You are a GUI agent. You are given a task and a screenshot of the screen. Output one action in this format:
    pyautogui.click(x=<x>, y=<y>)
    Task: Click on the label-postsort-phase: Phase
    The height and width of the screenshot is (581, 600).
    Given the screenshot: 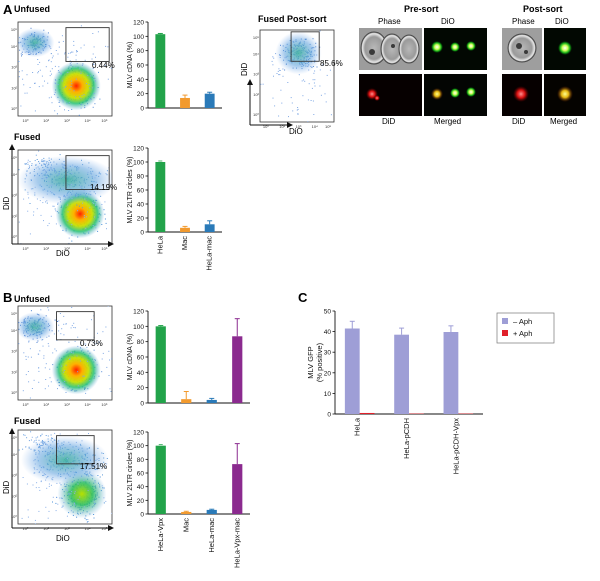 What is the action you would take?
    pyautogui.click(x=523, y=21)
    